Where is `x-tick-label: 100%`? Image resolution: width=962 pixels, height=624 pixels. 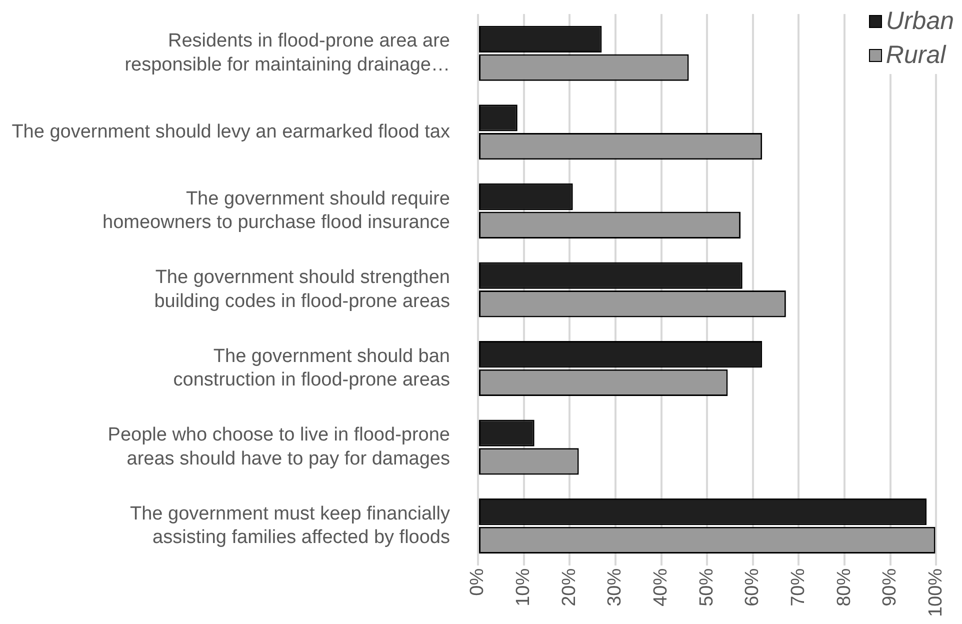 x-tick-label: 100% is located at coordinates (935, 593).